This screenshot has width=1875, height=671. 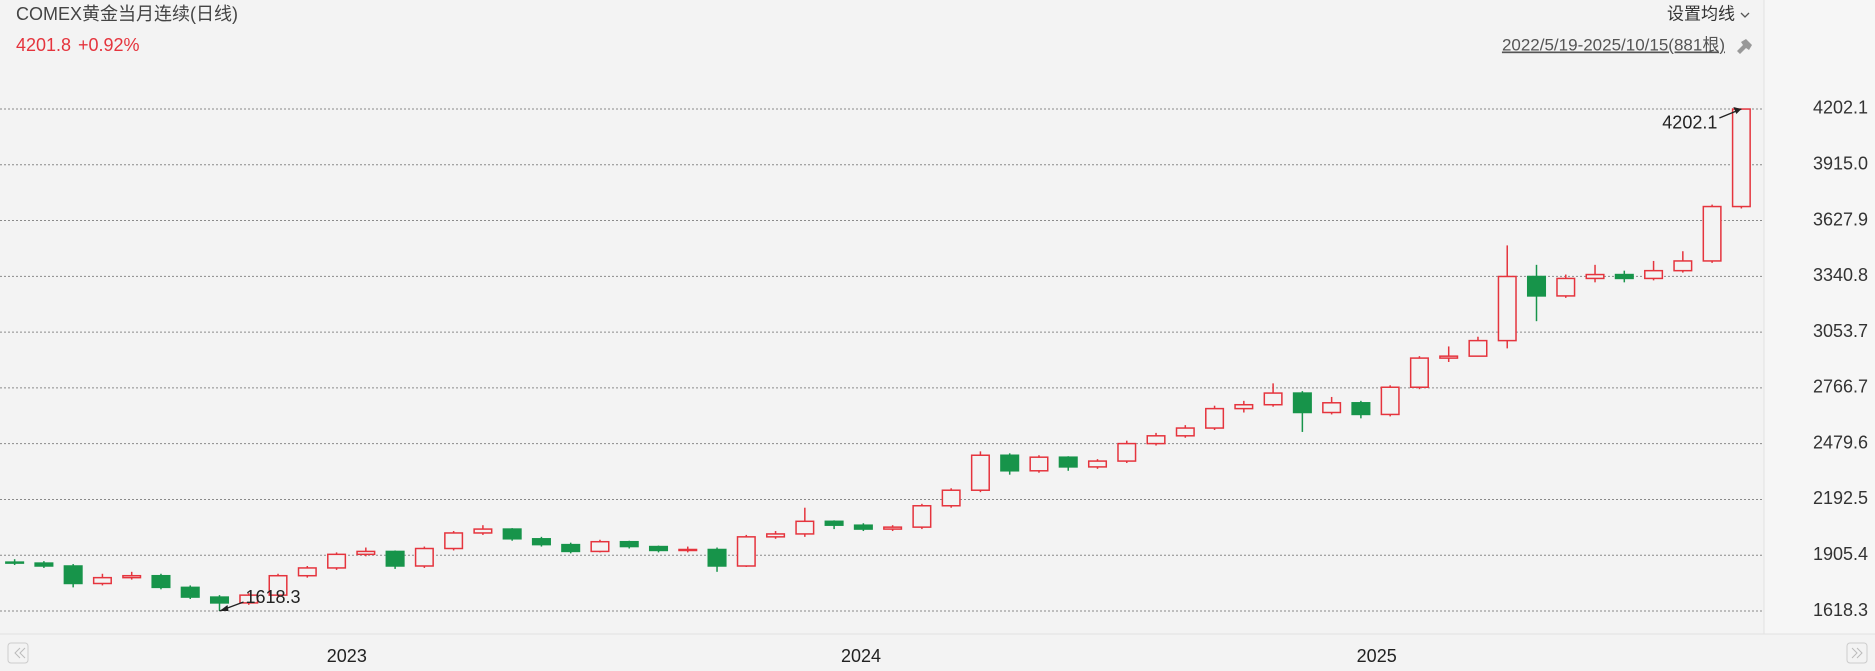 I want to click on x-tick-label: 2024, so click(x=861, y=656).